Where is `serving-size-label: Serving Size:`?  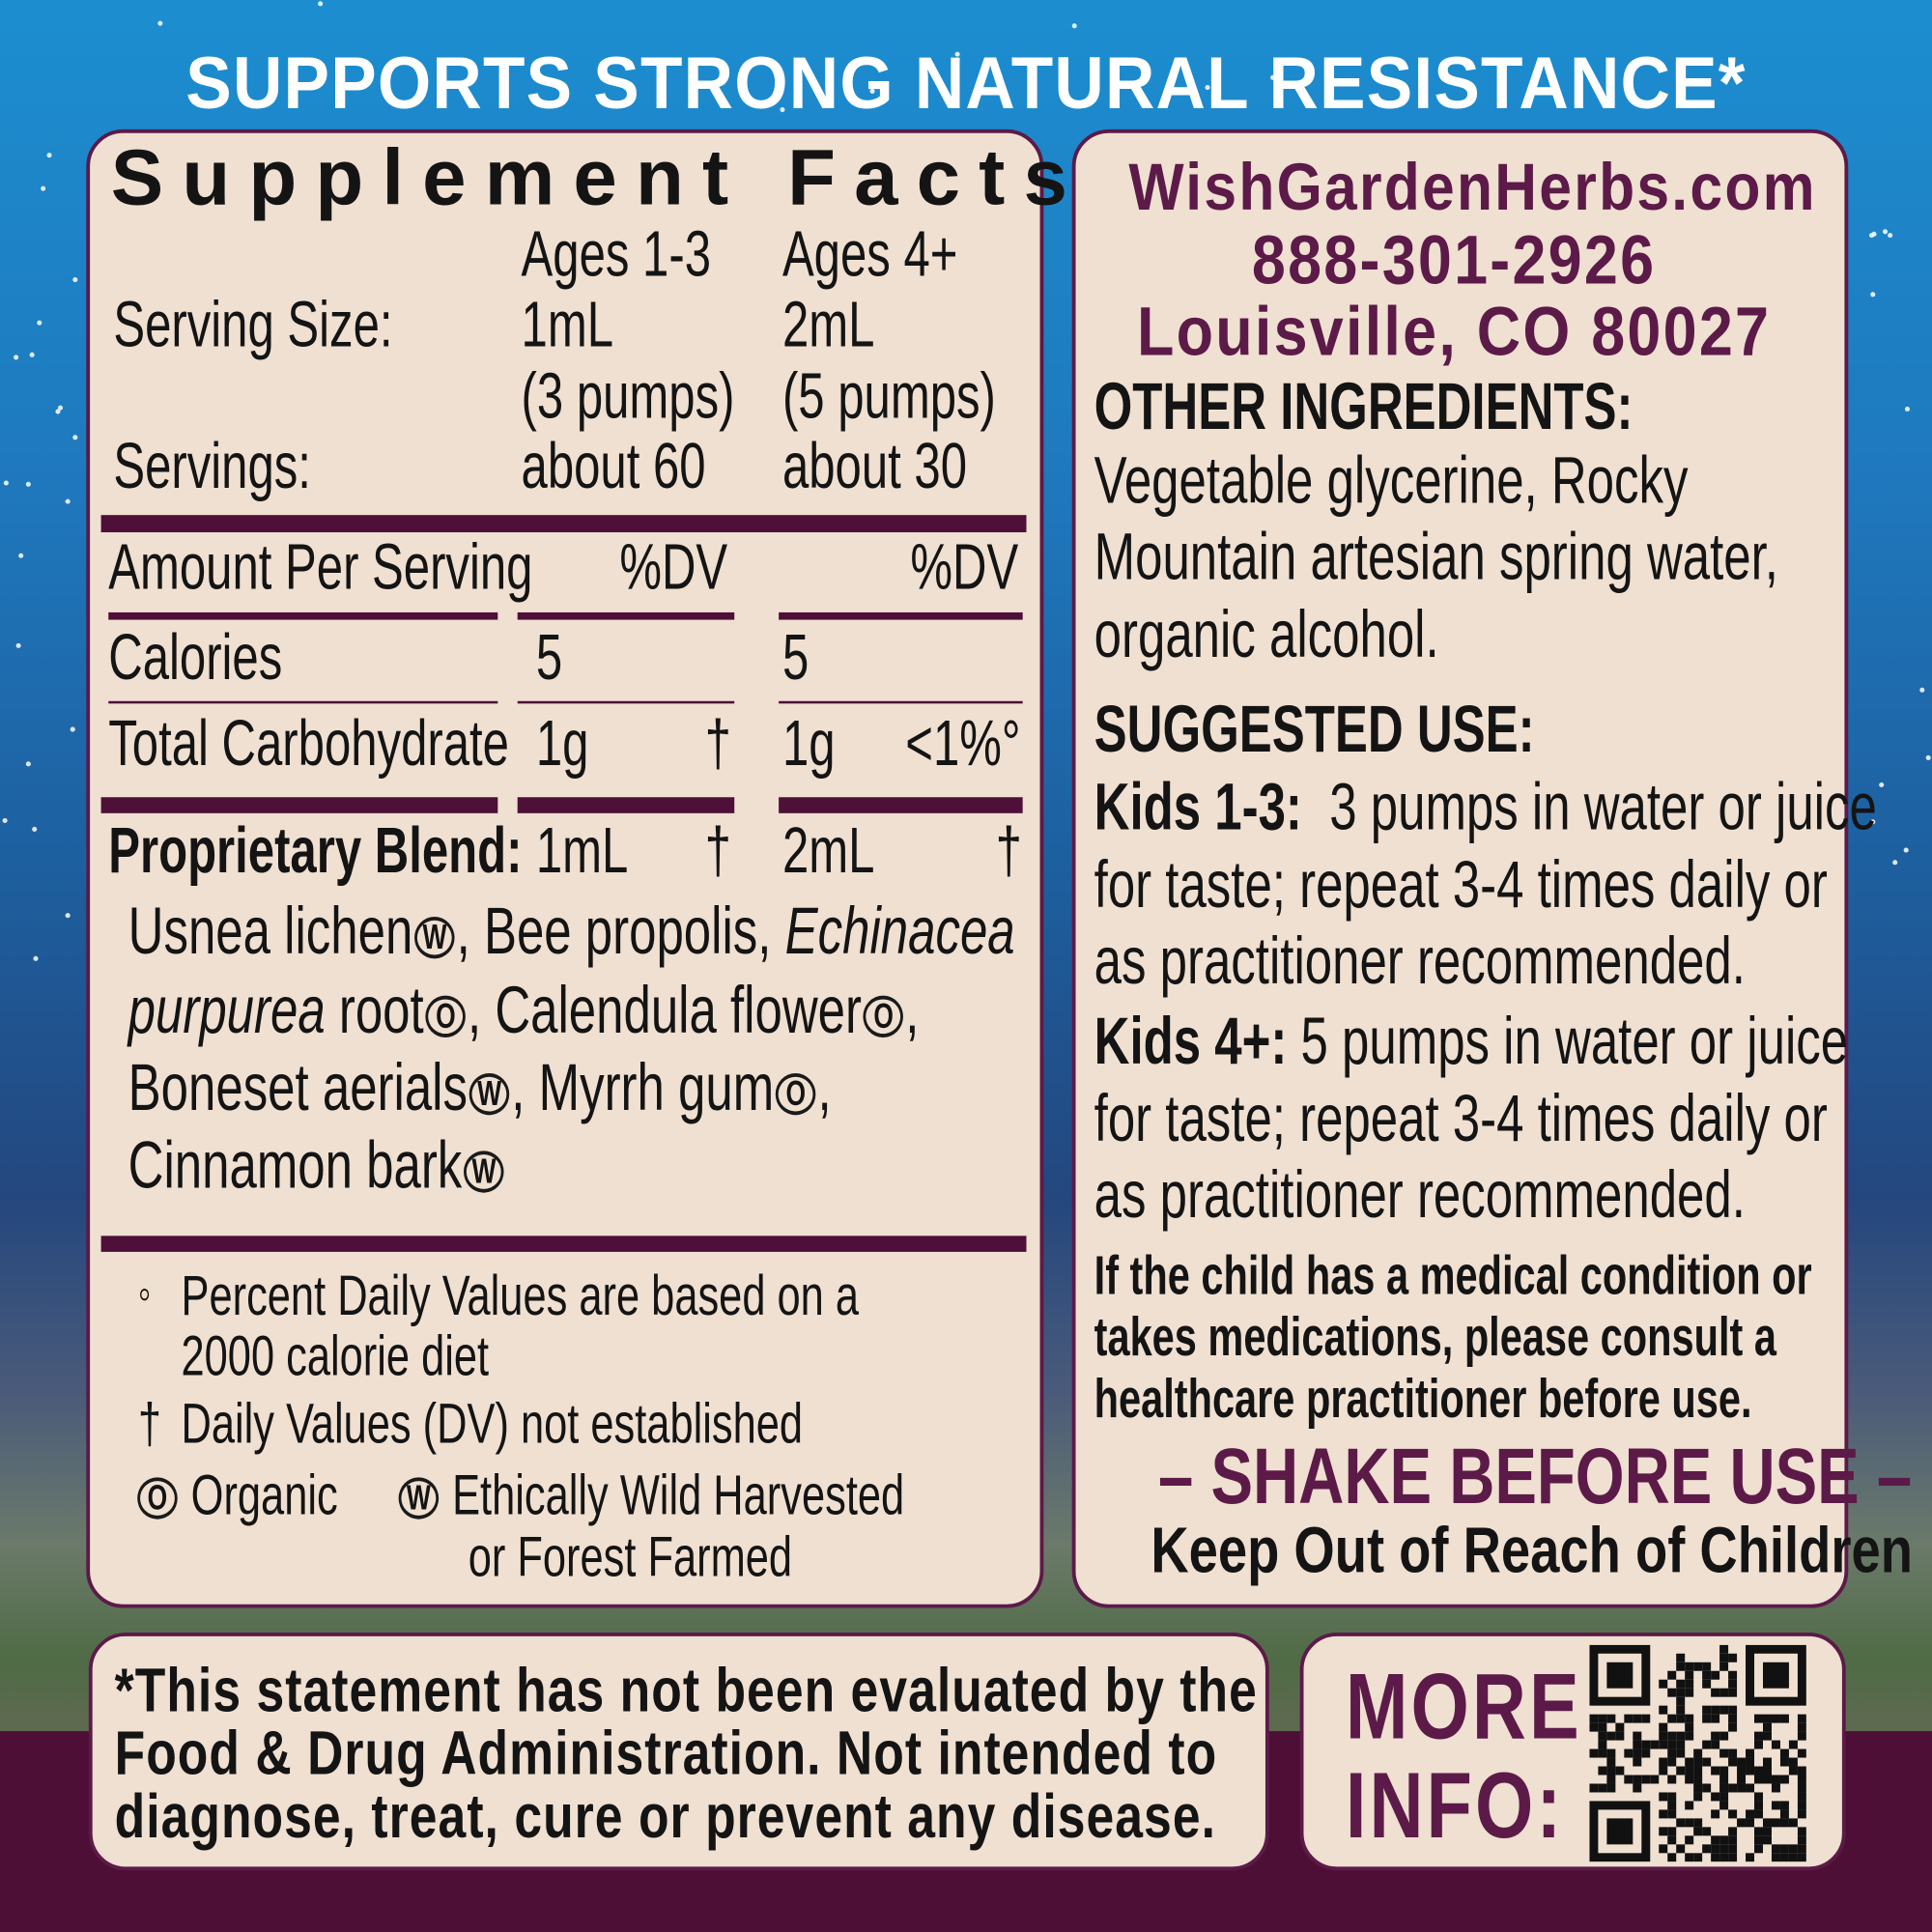
serving-size-label: Serving Size: is located at coordinates (253, 325).